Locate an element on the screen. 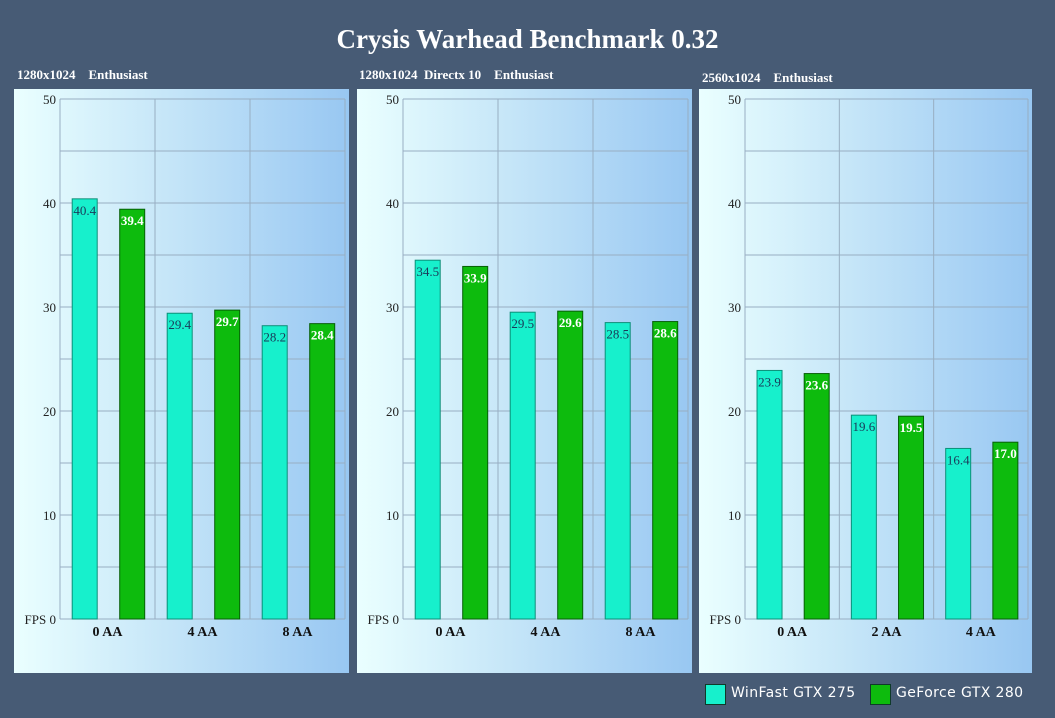 The image size is (1055, 718). data-label-geforce: 28.4 is located at coordinates (322, 335).